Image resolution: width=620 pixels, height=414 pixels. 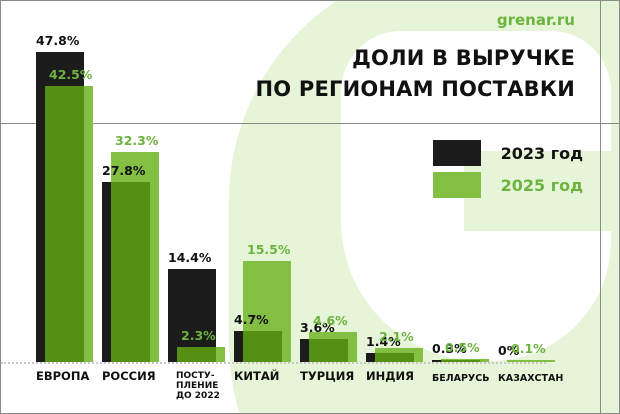 I want to click on legend-swatch-2025, so click(x=457, y=185).